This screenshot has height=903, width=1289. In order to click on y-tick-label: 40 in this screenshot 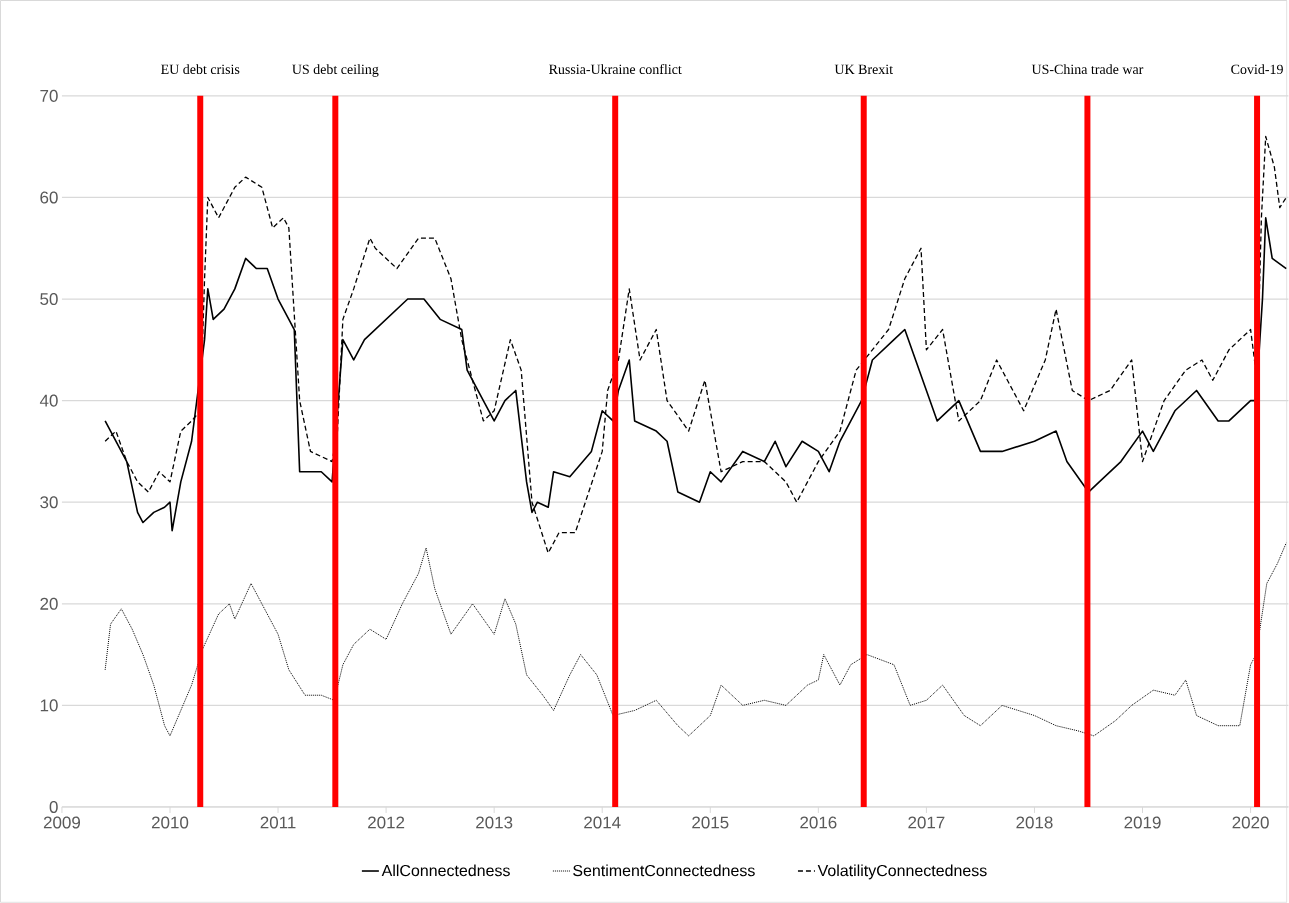, I will do `click(48, 400)`.